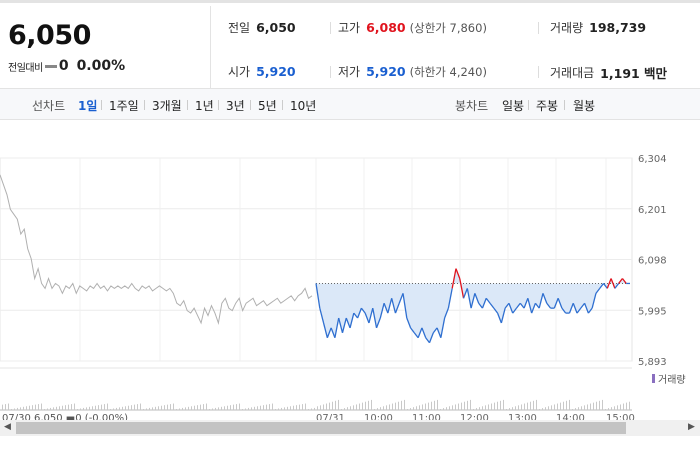 Image resolution: width=700 pixels, height=450 pixels. Describe the element at coordinates (7, 427) in the screenshot. I see `scroll-left-icon: ◀` at that location.